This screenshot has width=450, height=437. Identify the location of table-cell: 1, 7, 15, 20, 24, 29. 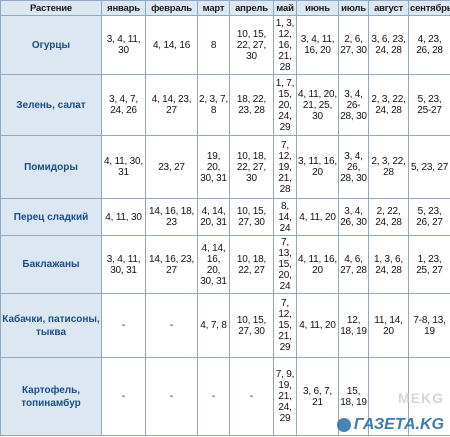
(285, 105).